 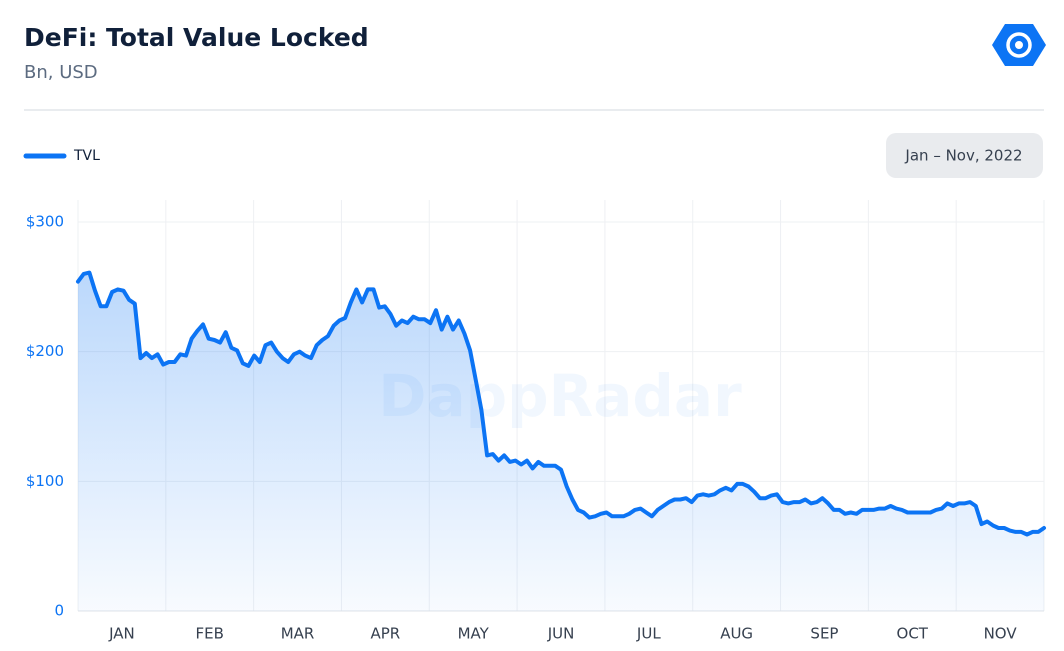 I want to click on x-tick-label: JAN, so click(x=121, y=634).